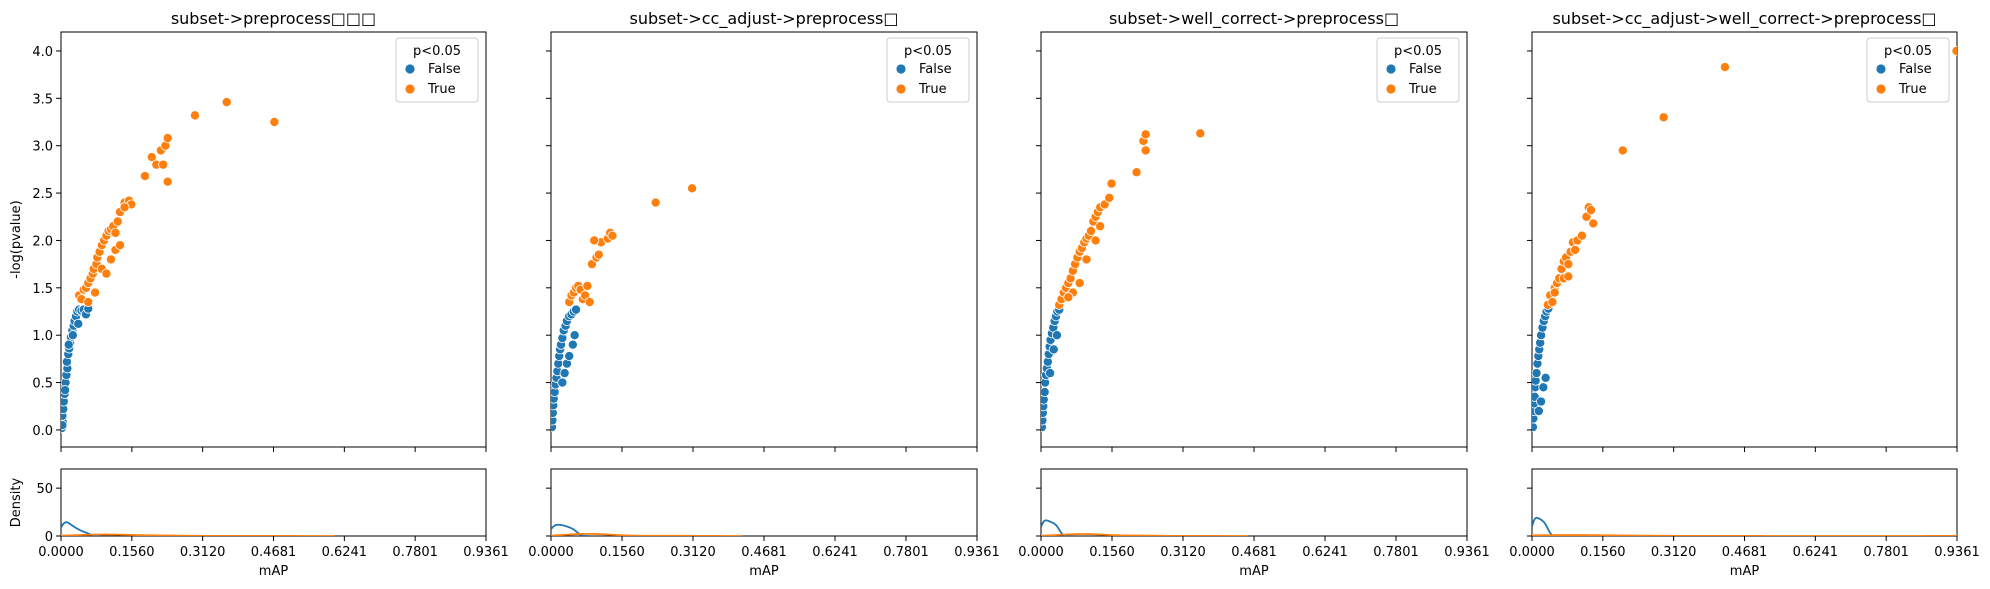 The width and height of the screenshot is (1990, 589). What do you see at coordinates (42, 99) in the screenshot?
I see `y-tick-label: 3.5` at bounding box center [42, 99].